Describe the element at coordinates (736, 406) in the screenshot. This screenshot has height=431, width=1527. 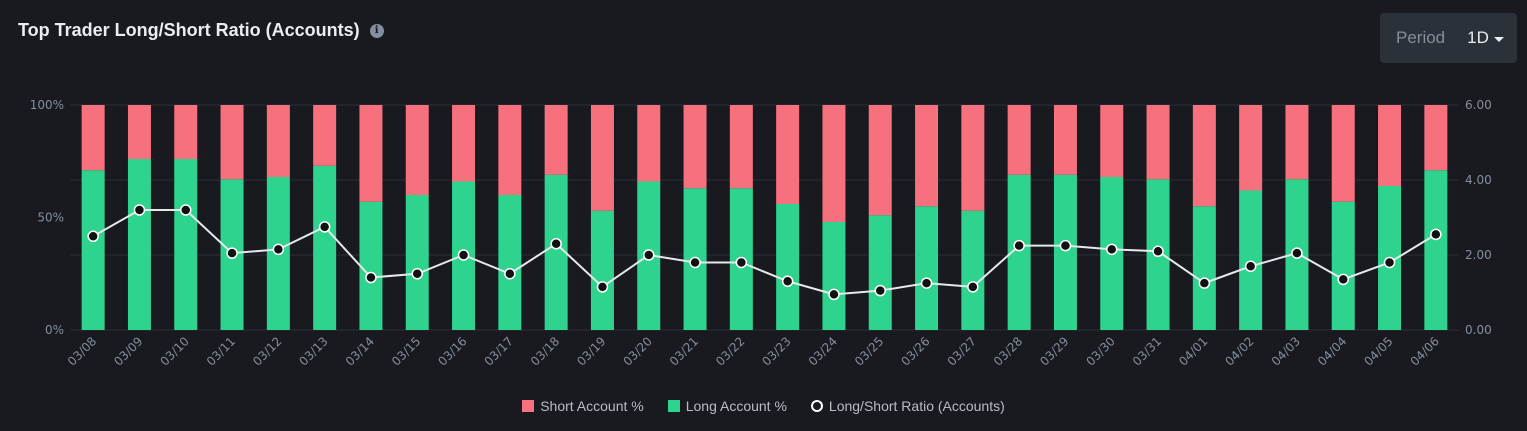
I see `legend-label-long: Long Account %` at that location.